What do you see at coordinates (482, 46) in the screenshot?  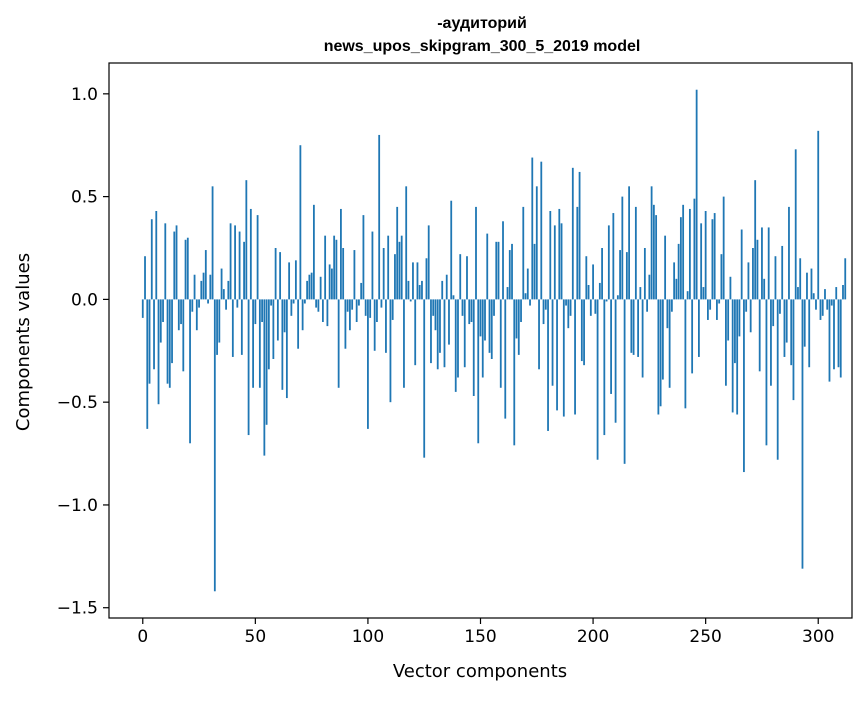 I see `chart-title-line-2: news_upos_skipgram_300_5_2019 model` at bounding box center [482, 46].